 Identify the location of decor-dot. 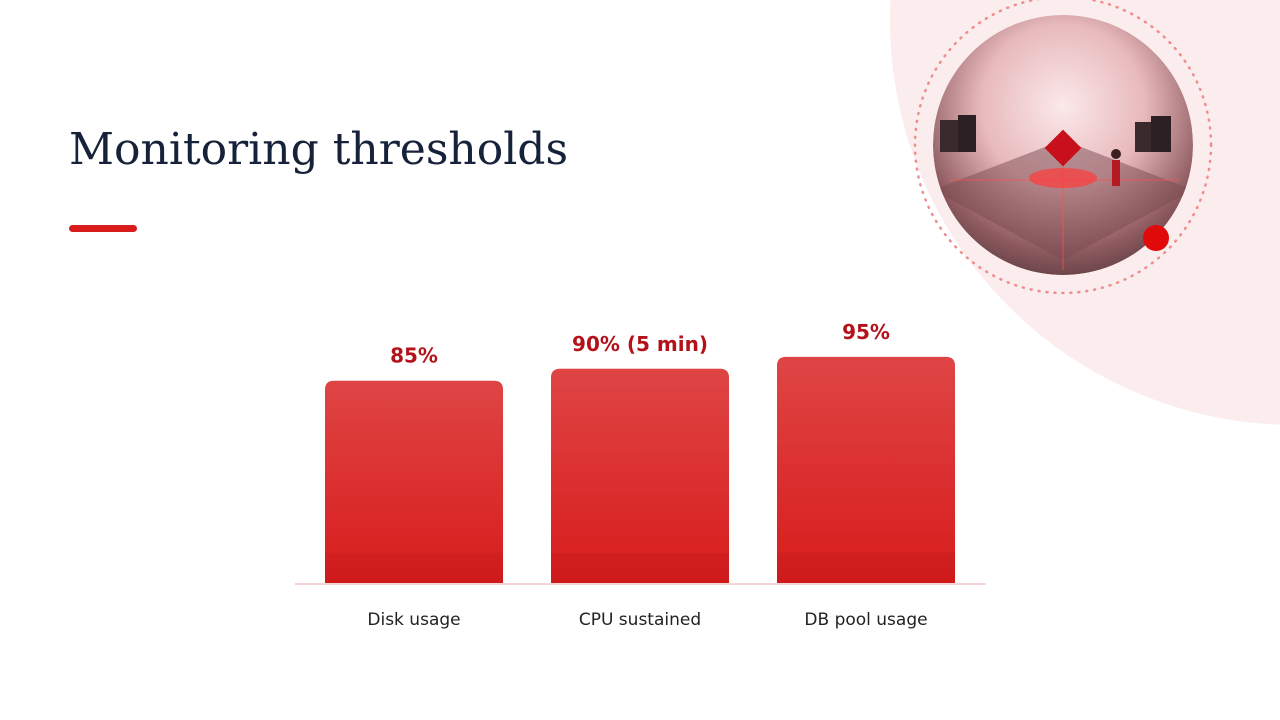
(1156, 238).